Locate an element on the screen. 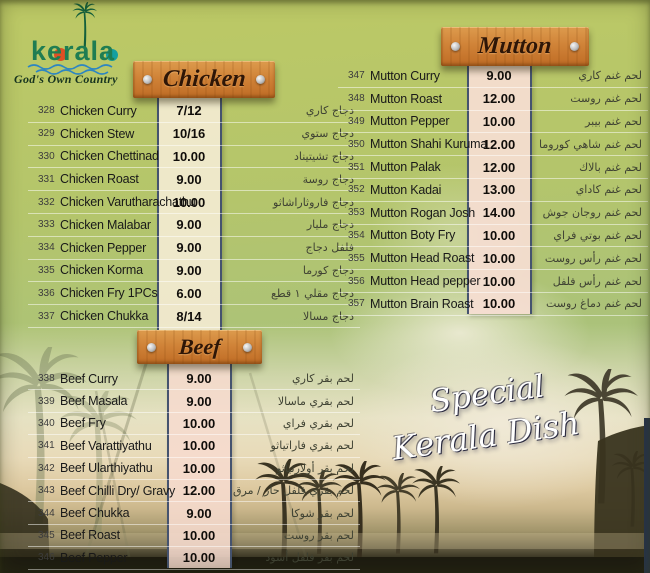 The image size is (650, 573). item-number: 338 is located at coordinates (46, 379).